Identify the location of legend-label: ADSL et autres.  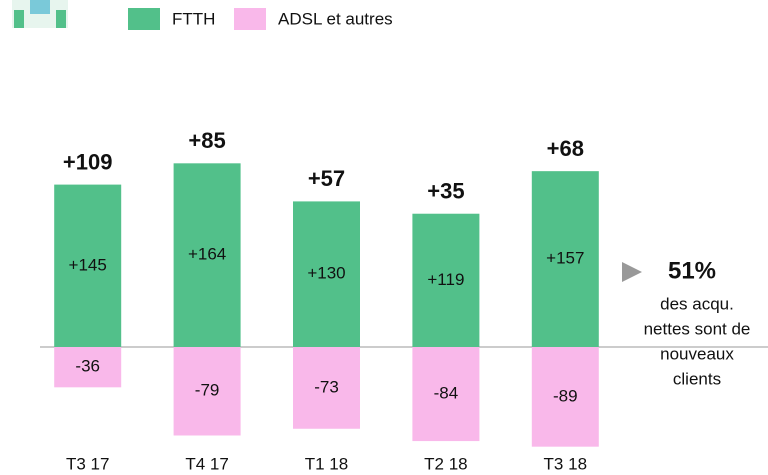
(335, 18).